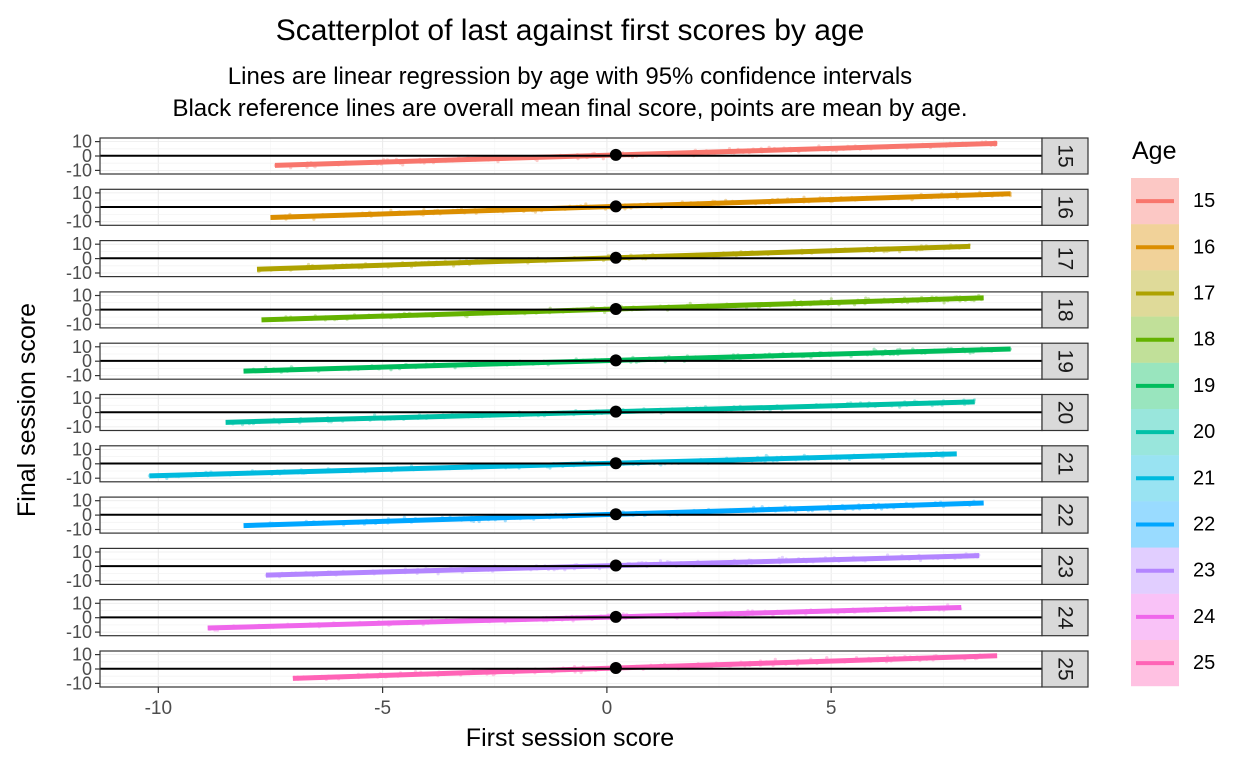  I want to click on facet-strip-label: 19, so click(1065, 361).